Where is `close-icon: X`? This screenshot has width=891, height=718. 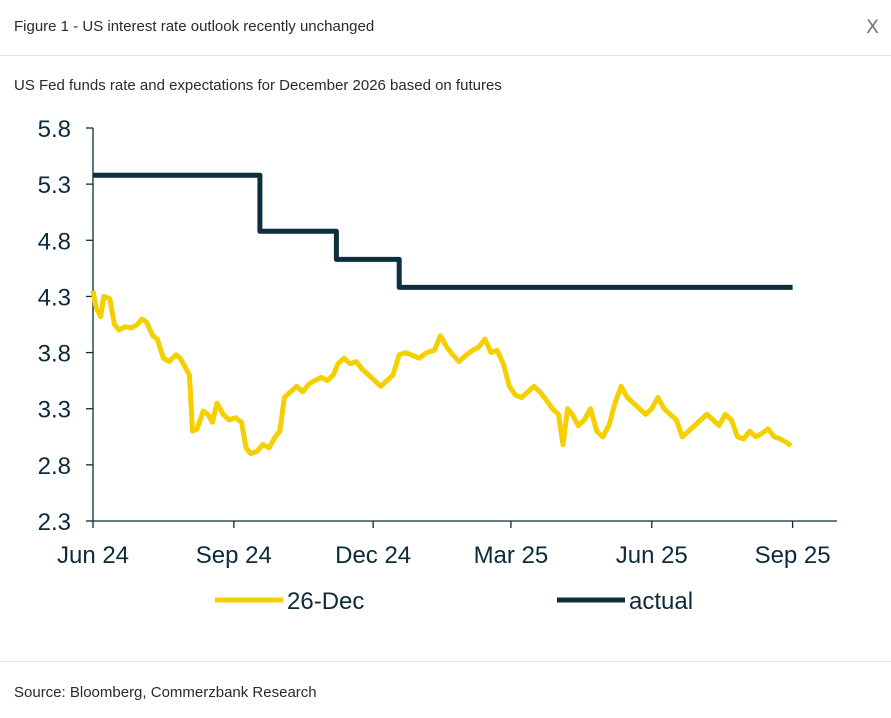 close-icon: X is located at coordinates (872, 27).